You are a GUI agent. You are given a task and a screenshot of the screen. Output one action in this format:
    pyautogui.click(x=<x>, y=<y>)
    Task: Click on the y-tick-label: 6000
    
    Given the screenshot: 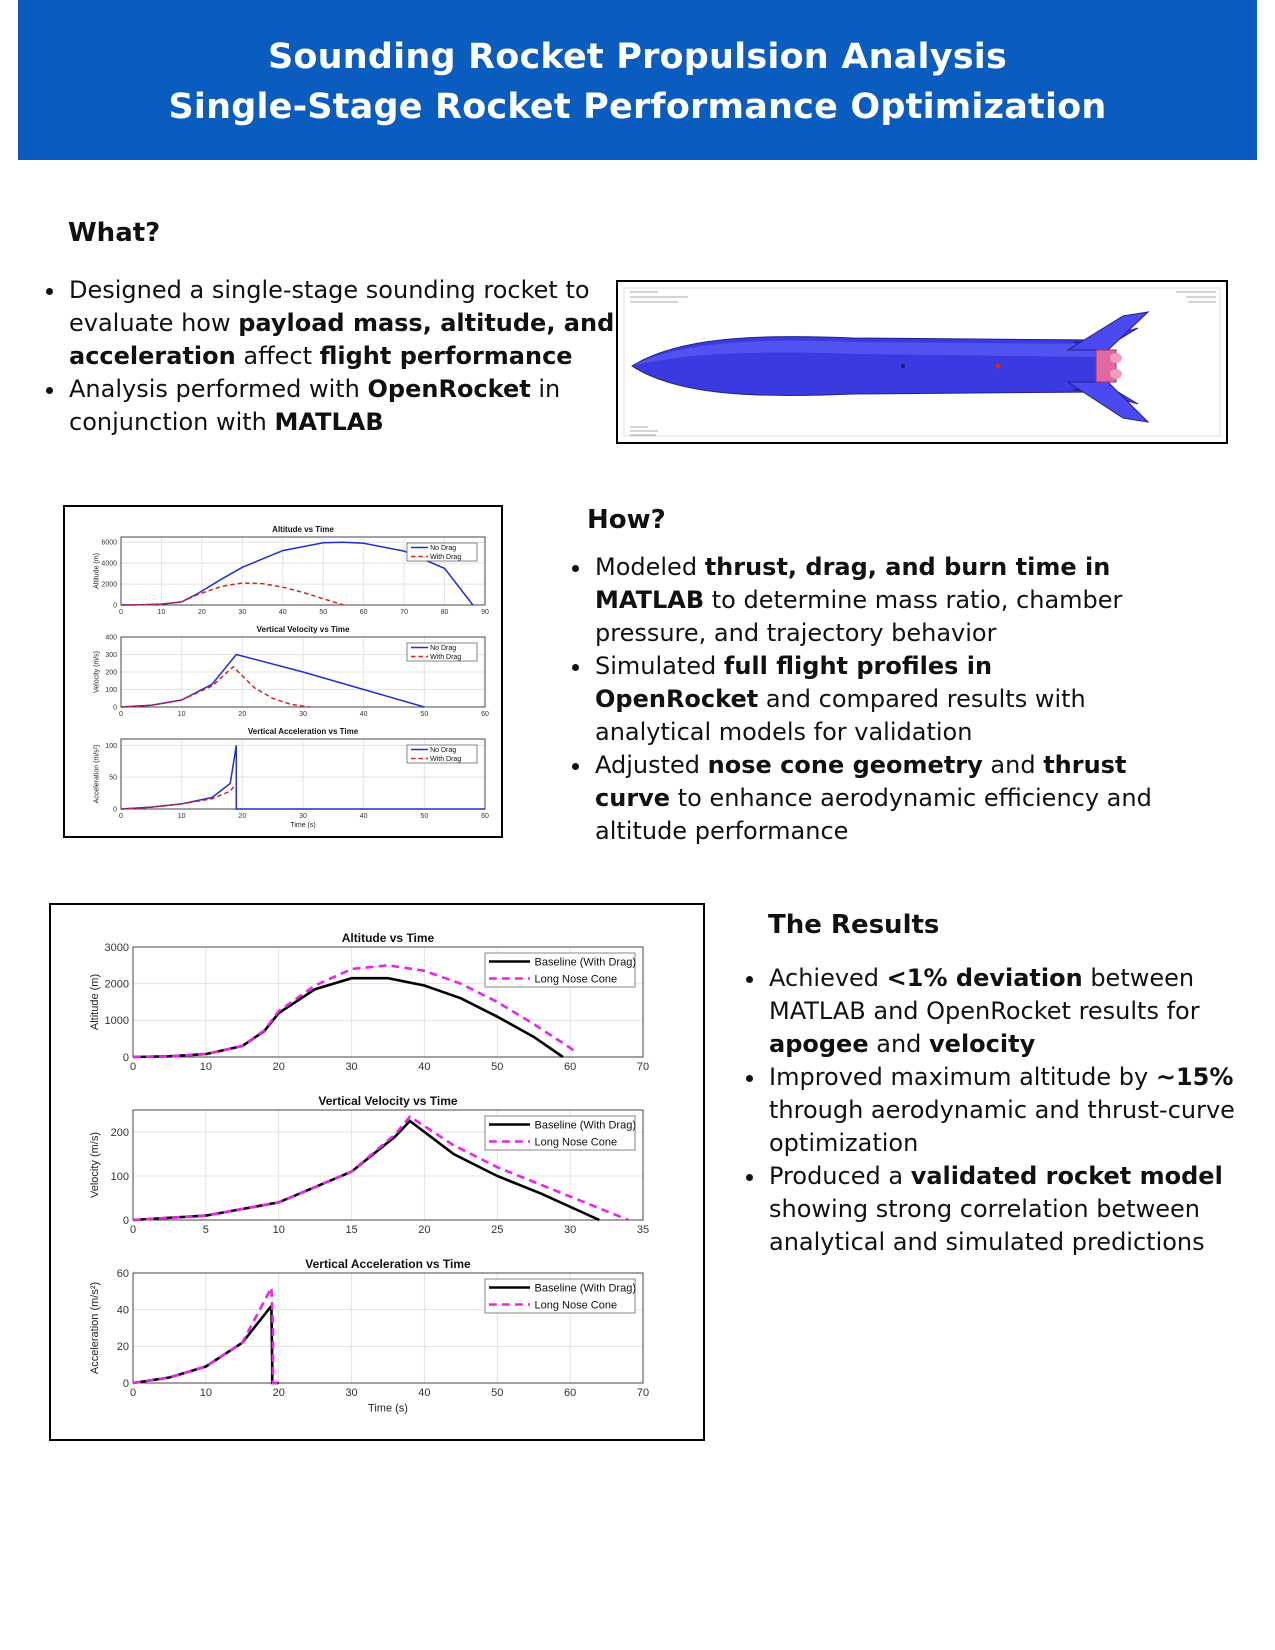 What is the action you would take?
    pyautogui.click(x=109, y=543)
    